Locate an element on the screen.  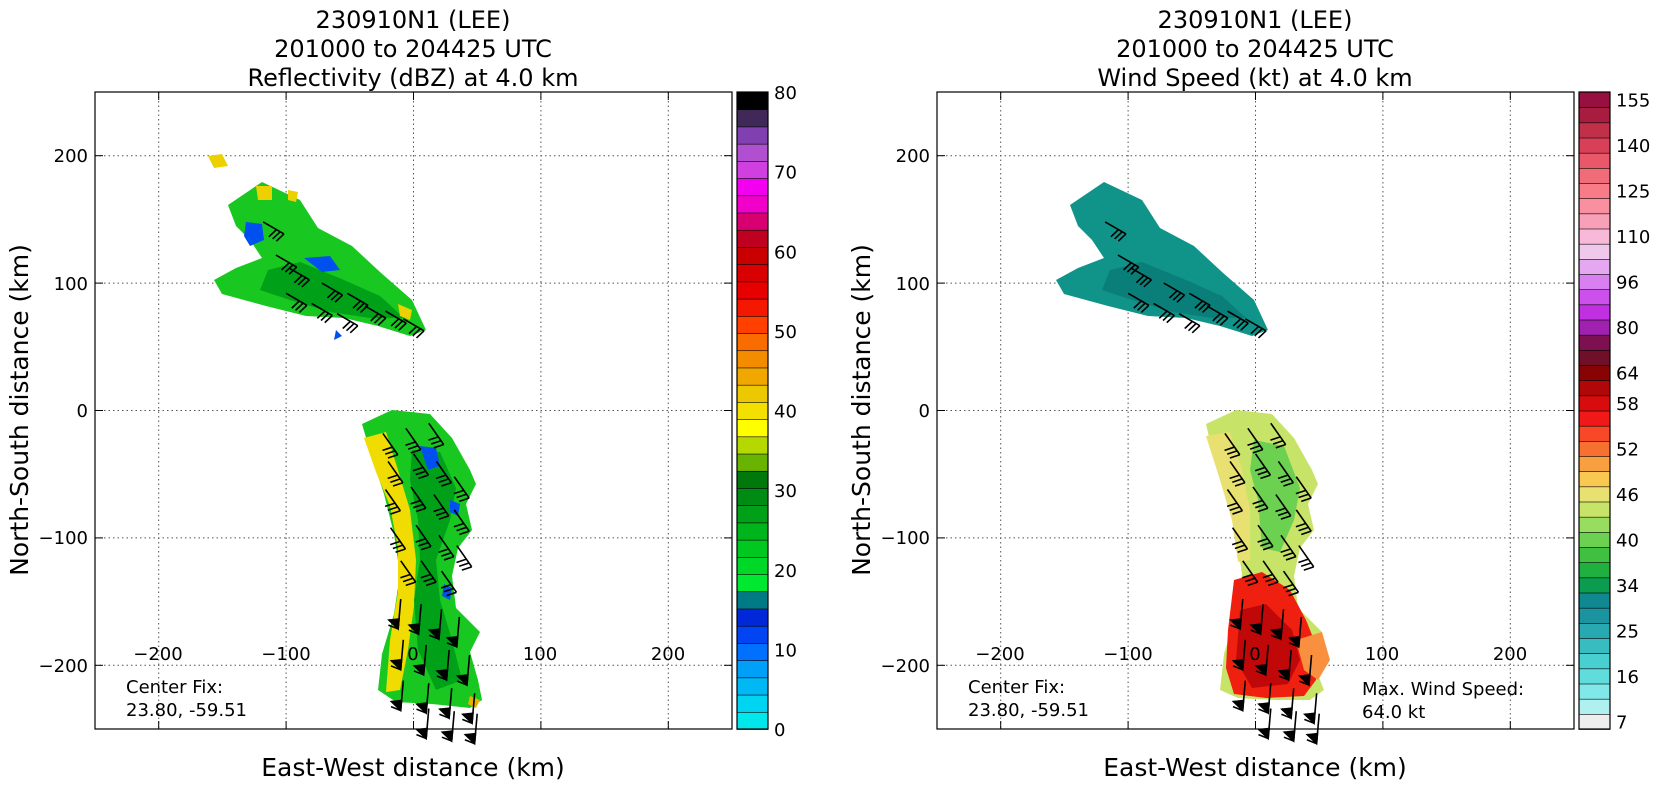
colorbar-tick-label: 155 is located at coordinates (1633, 101).